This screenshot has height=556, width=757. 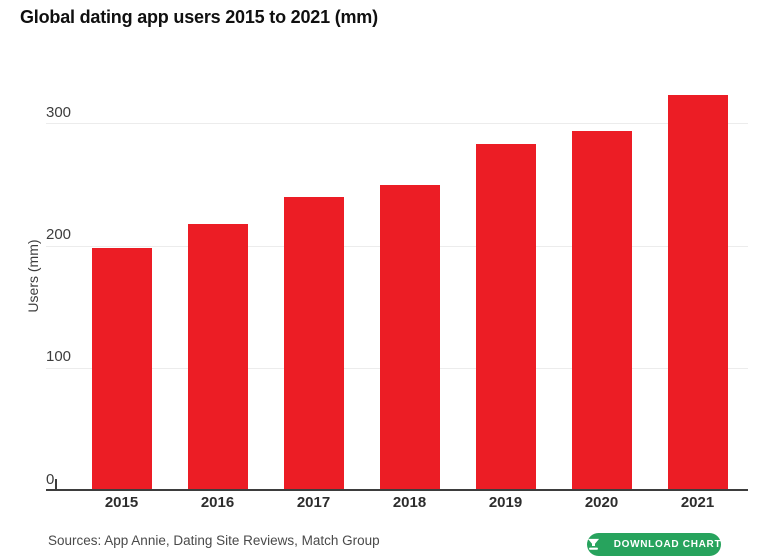 What do you see at coordinates (397, 490) in the screenshot?
I see `x-axis-line` at bounding box center [397, 490].